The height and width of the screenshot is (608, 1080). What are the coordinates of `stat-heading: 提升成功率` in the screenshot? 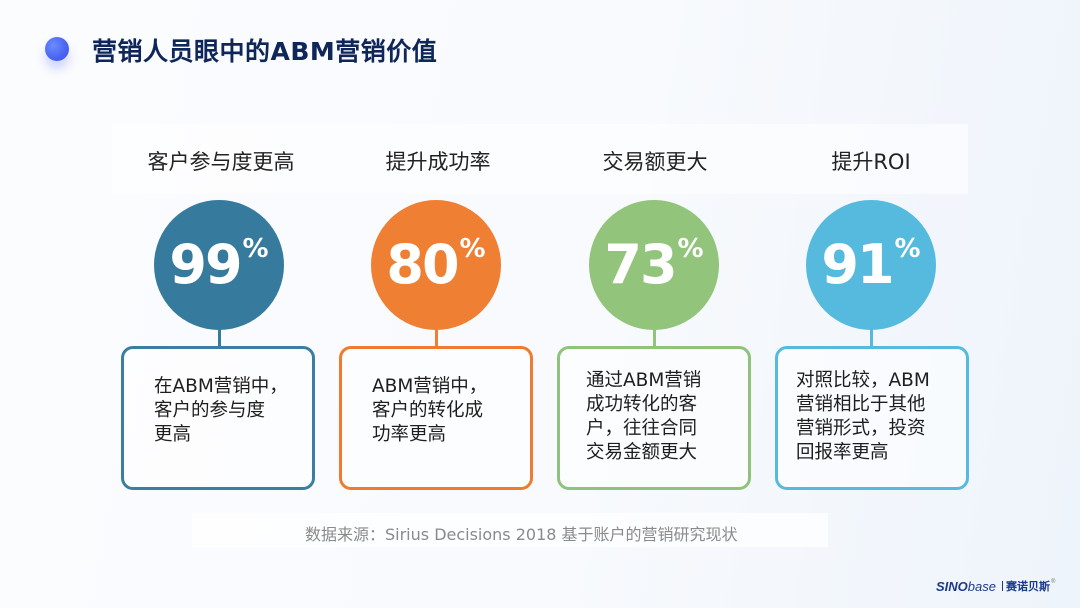 It's located at (438, 162).